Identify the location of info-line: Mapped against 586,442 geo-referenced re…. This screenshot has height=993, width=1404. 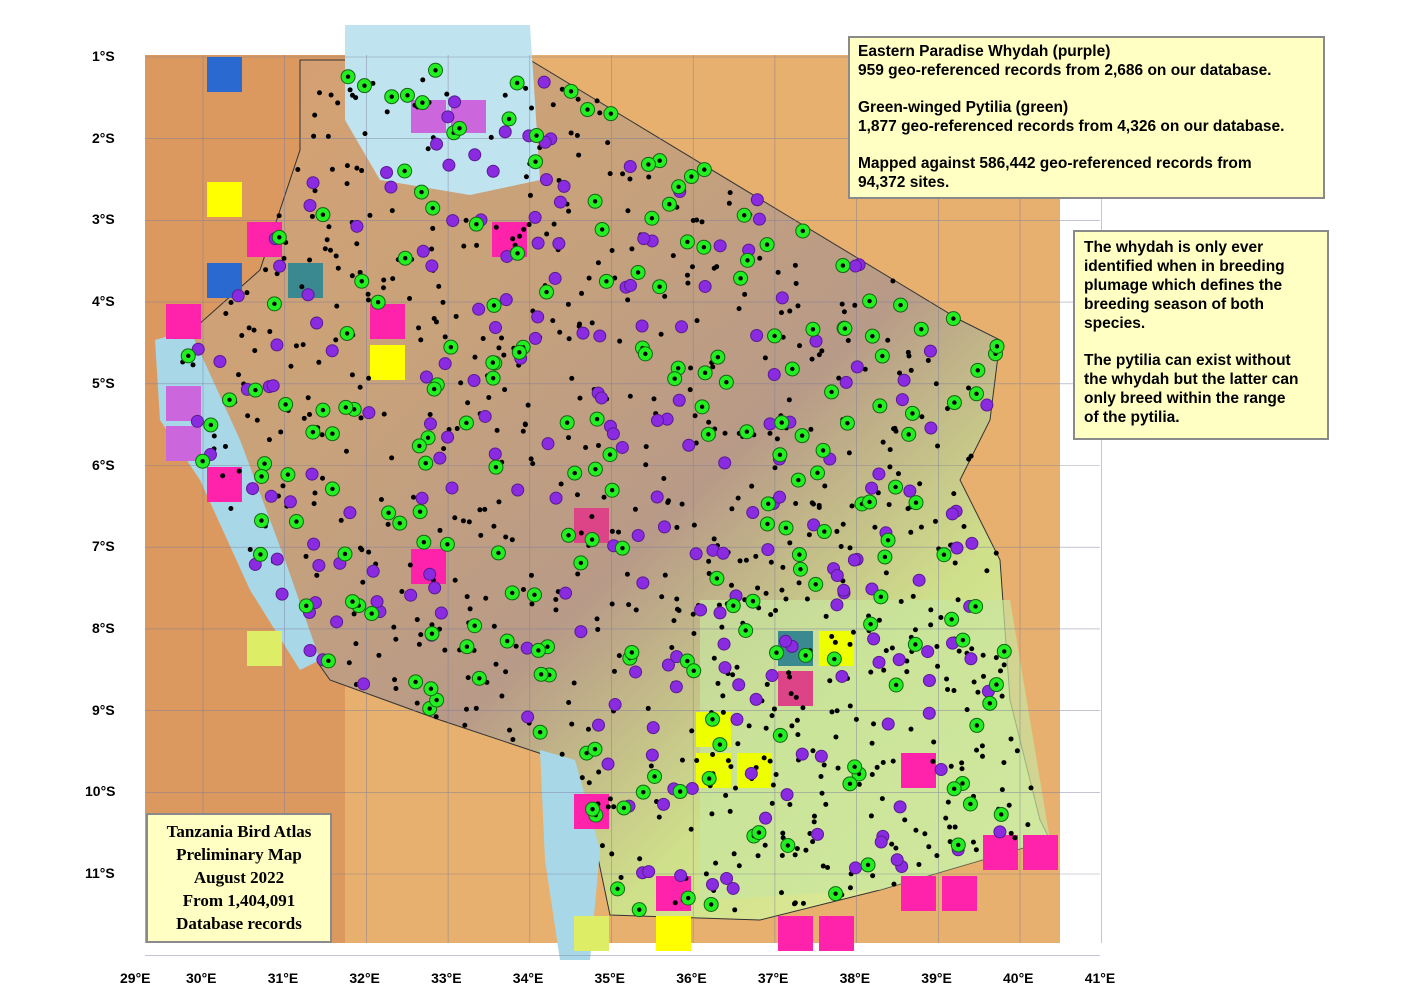
(1055, 163).